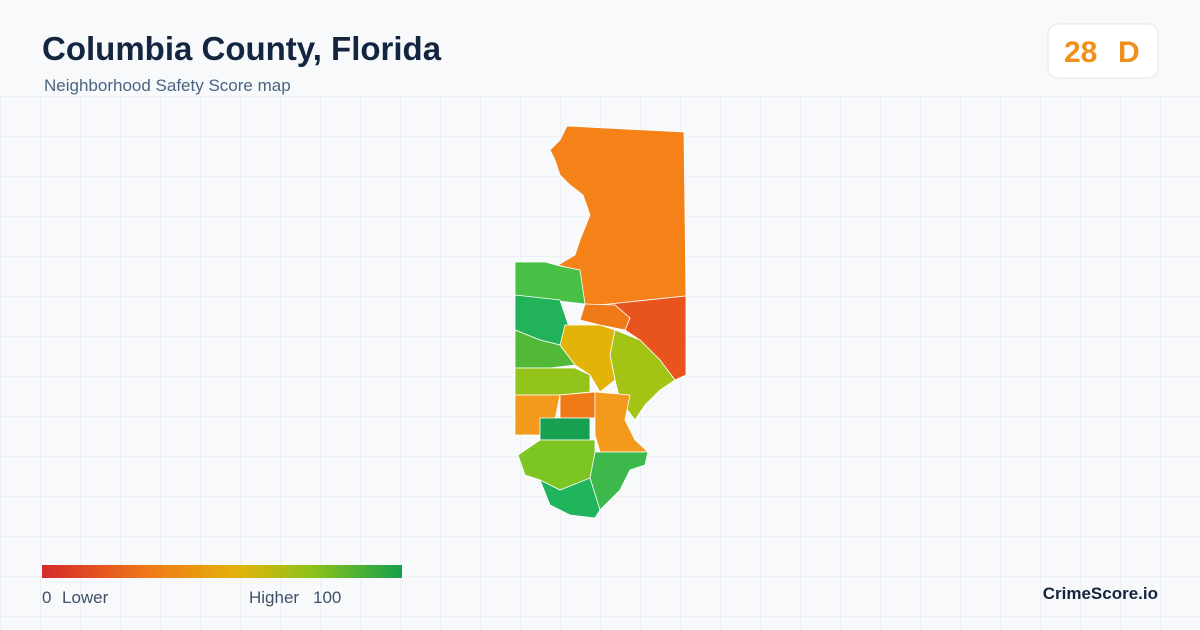  I want to click on brand: CrimeScore.io, so click(1100, 593).